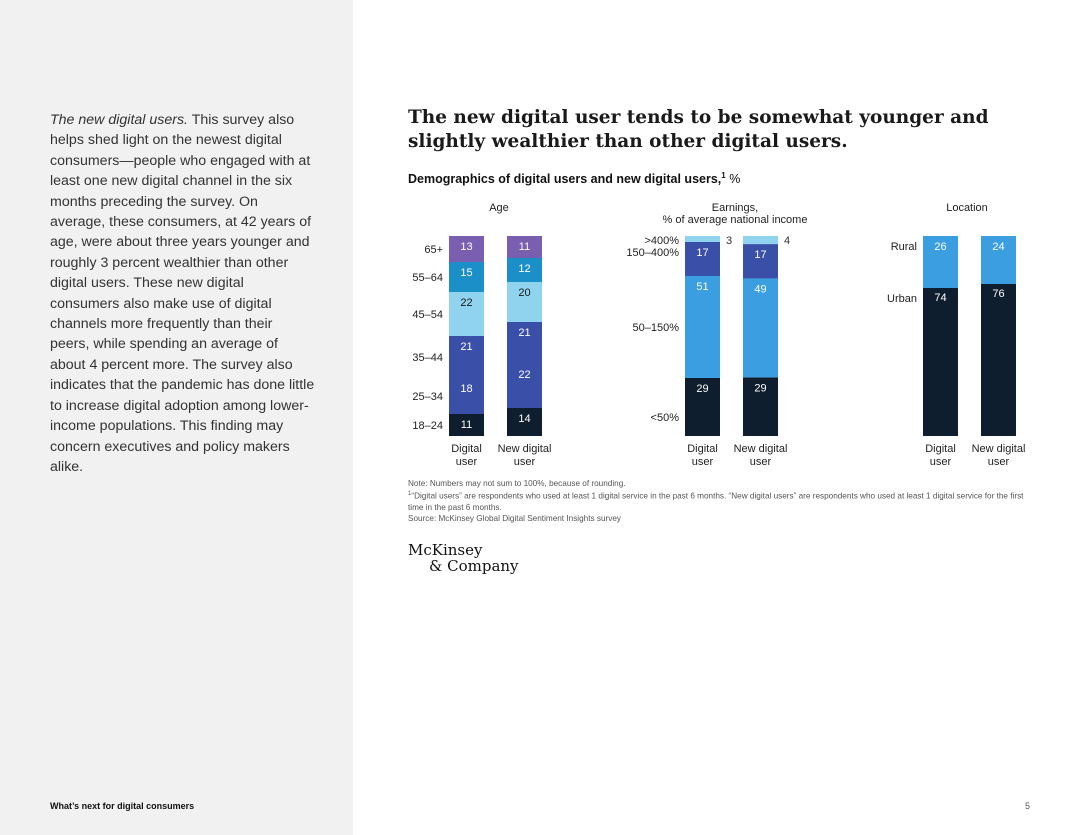  What do you see at coordinates (760, 289) in the screenshot?
I see `earnings-value-label: 49` at bounding box center [760, 289].